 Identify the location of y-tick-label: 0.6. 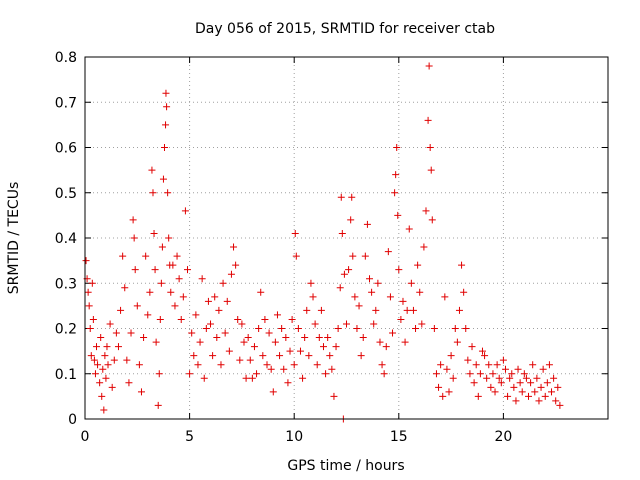
(66, 149).